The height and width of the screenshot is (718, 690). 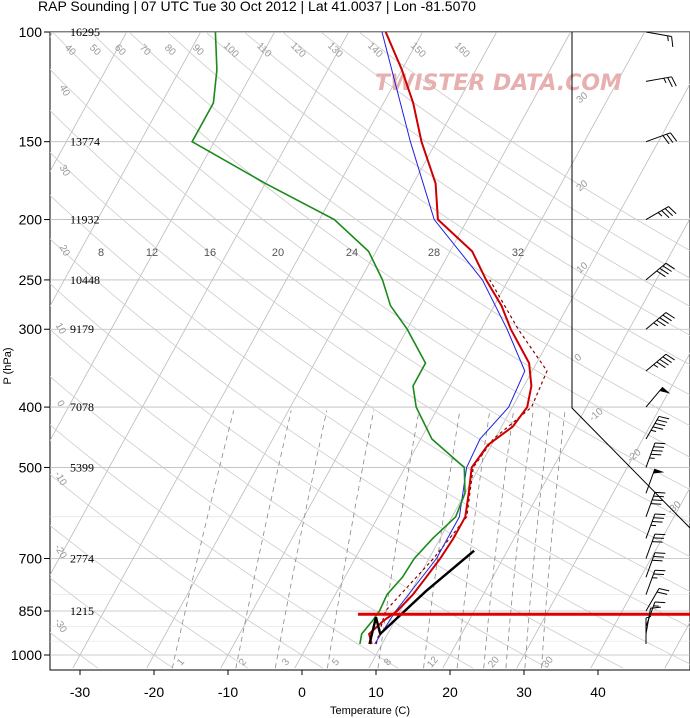 What do you see at coordinates (630, 280) in the screenshot?
I see `wind-panel-outline` at bounding box center [630, 280].